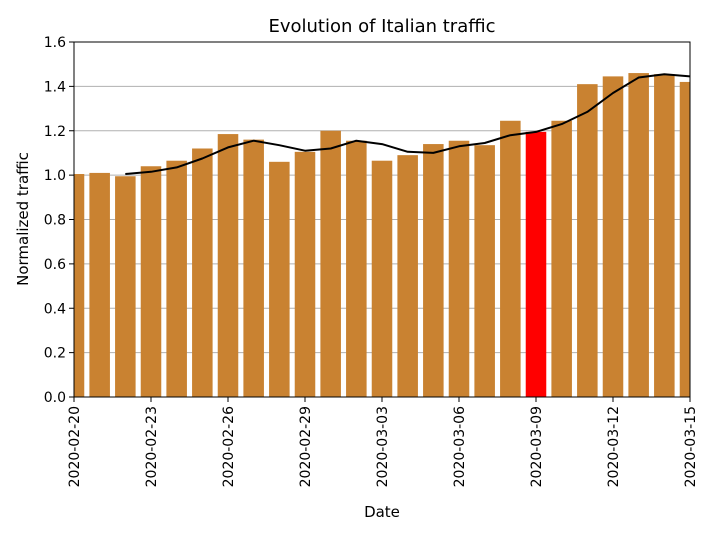 The width and height of the screenshot is (715, 536). Describe the element at coordinates (55, 176) in the screenshot. I see `y-tick-label: 1.0` at that location.